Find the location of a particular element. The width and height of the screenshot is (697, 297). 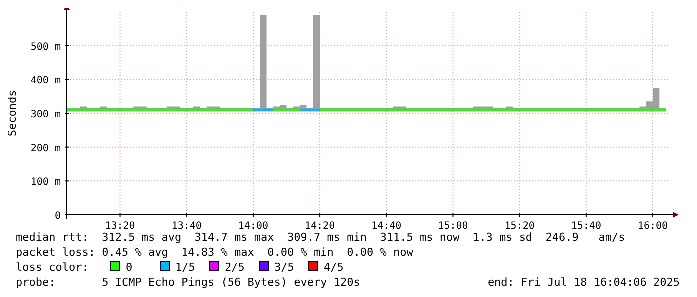

legend-label: 1/5 is located at coordinates (186, 267).